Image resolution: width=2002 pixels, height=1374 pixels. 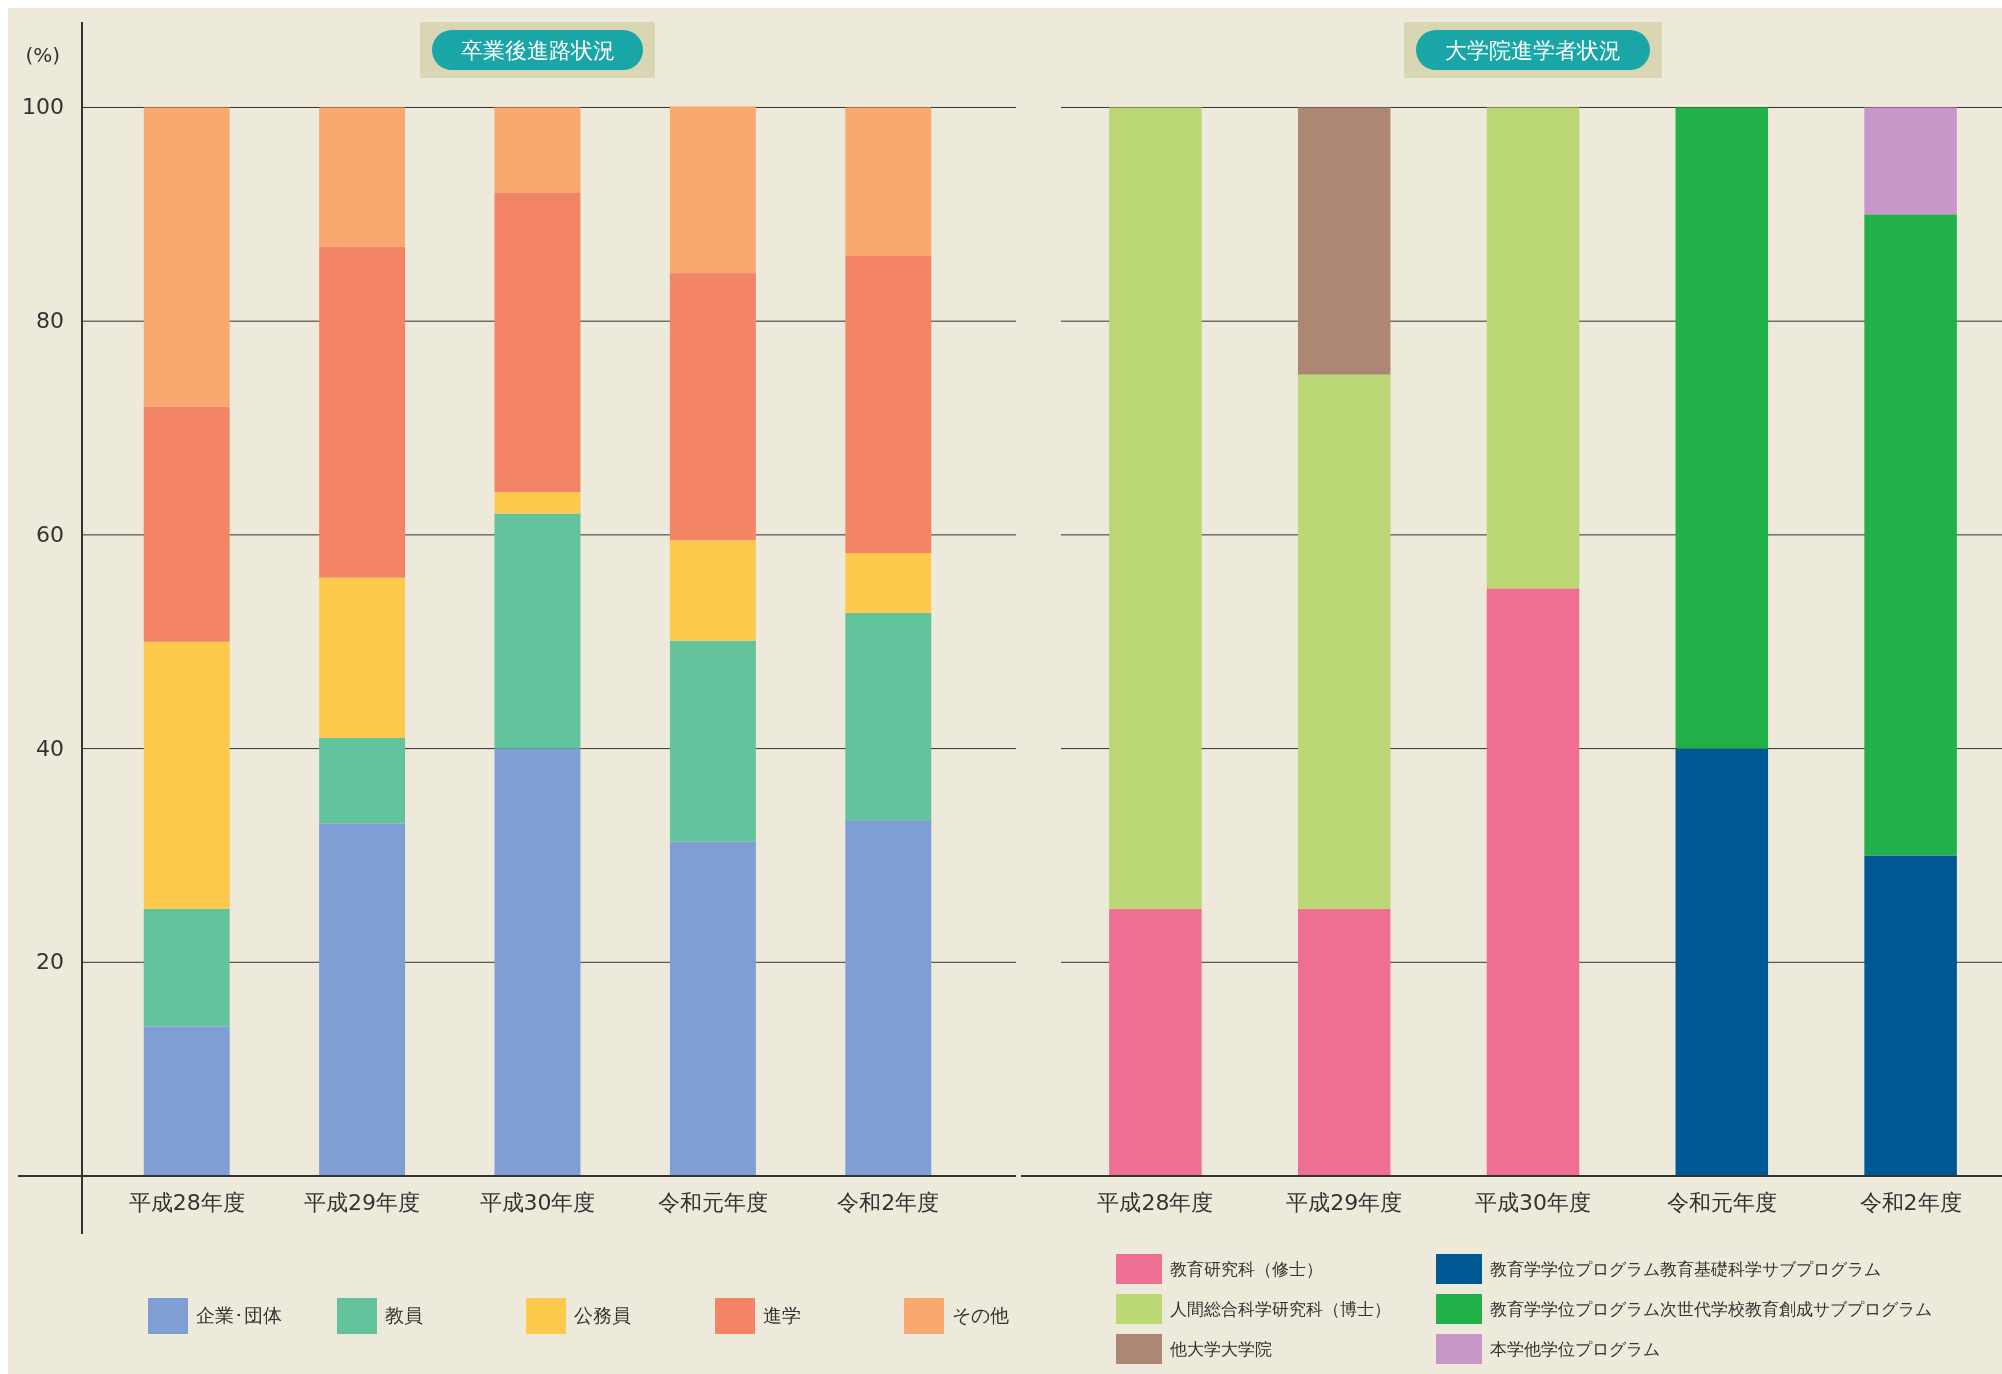 I want to click on legend-label: 教育学学位プログラム教育基礎科学サブプログラム, so click(x=1685, y=1269).